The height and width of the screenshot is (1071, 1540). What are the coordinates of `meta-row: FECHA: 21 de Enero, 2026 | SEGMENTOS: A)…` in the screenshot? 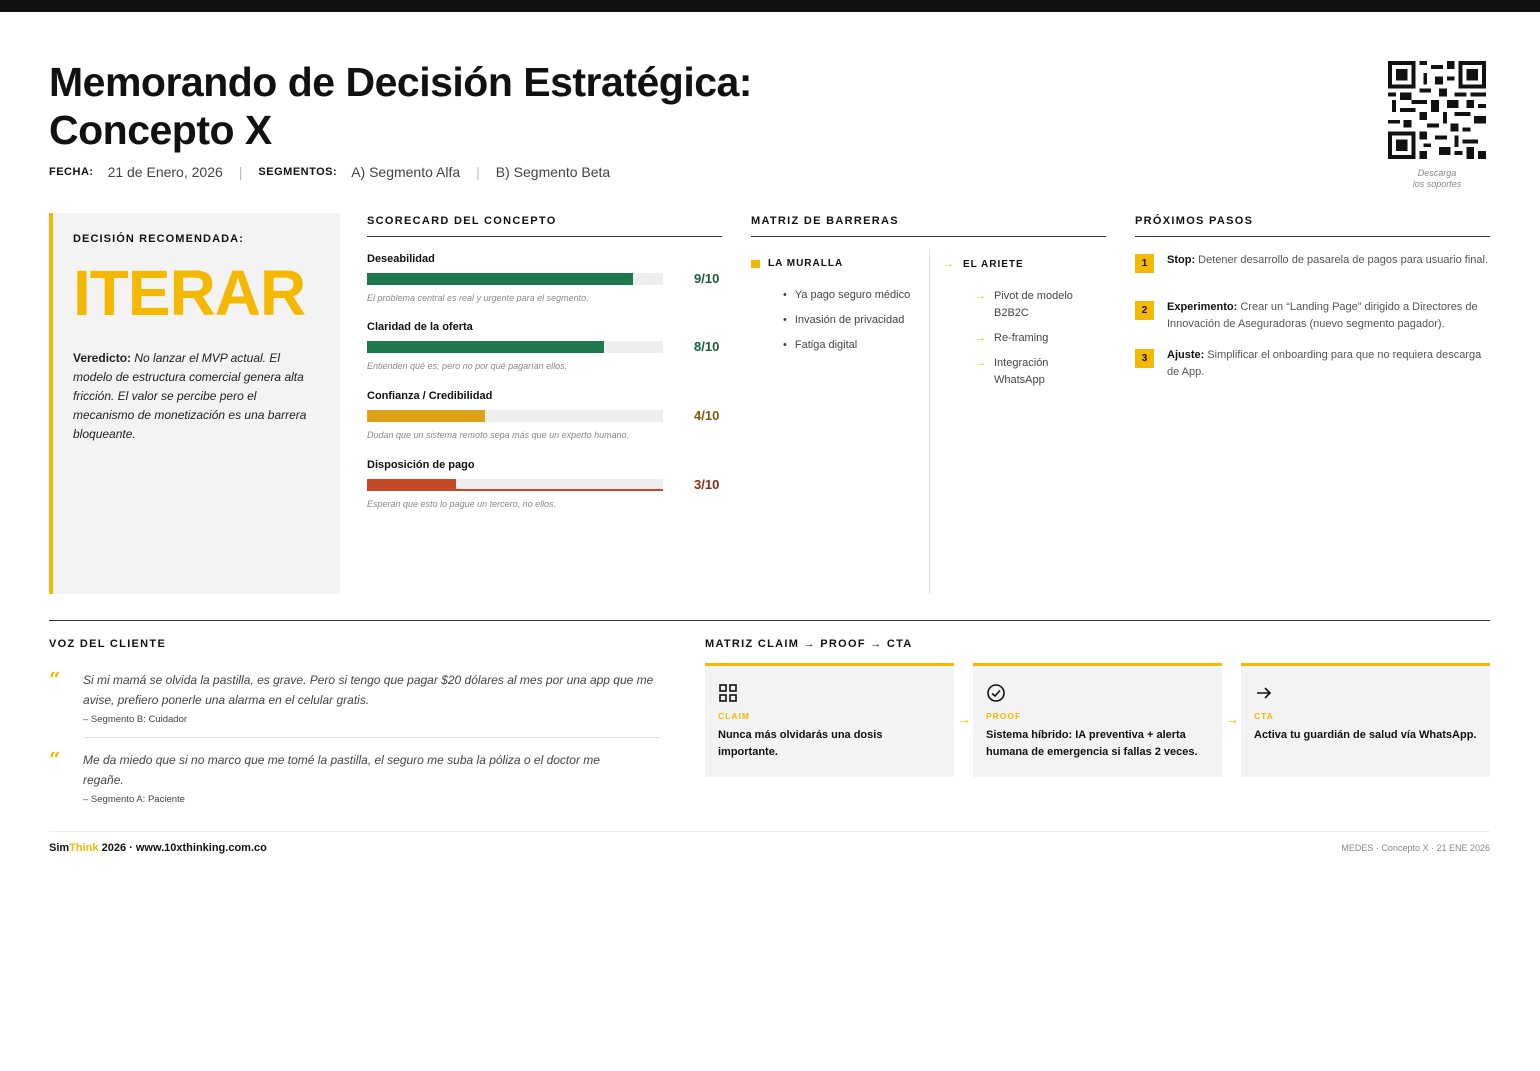 It's located at (329, 172).